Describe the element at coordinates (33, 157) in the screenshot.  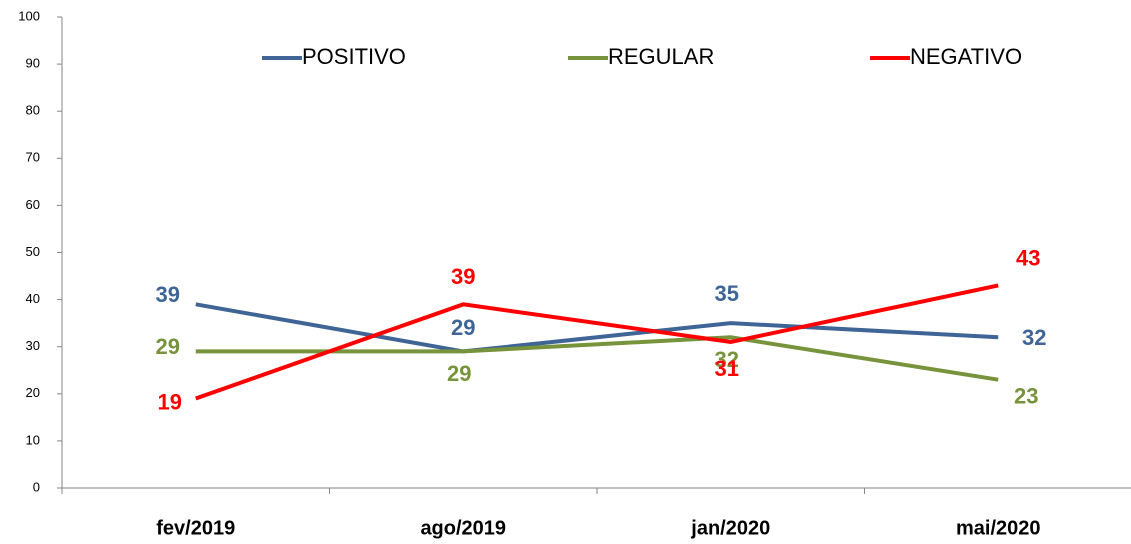
I see `y-tick-label: 70` at that location.